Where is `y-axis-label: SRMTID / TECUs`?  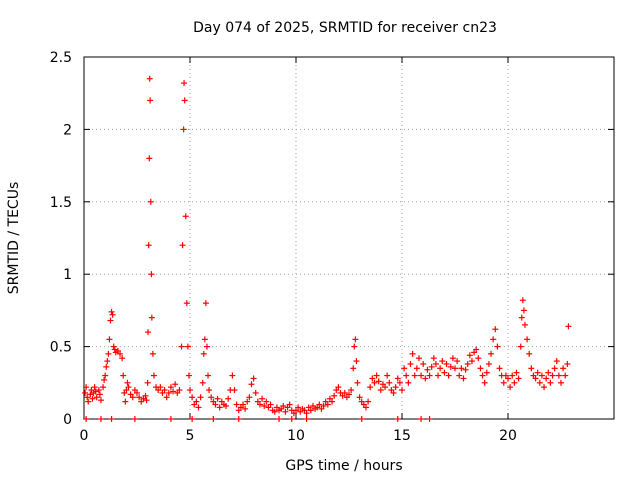
y-axis-label: SRMTID / TECUs is located at coordinates (14, 238).